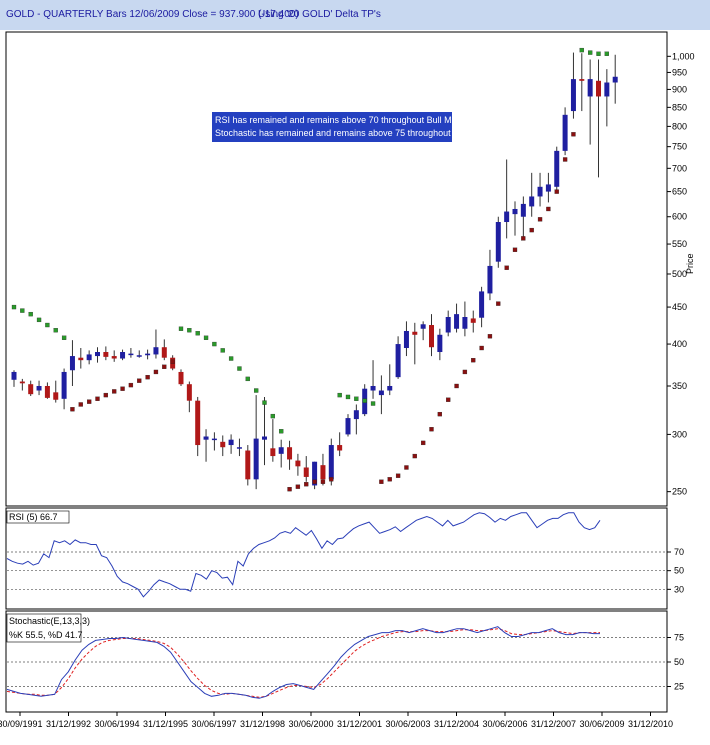 The height and width of the screenshot is (745, 710). Describe the element at coordinates (679, 217) in the screenshot. I see `price-tick-label: 600` at that location.